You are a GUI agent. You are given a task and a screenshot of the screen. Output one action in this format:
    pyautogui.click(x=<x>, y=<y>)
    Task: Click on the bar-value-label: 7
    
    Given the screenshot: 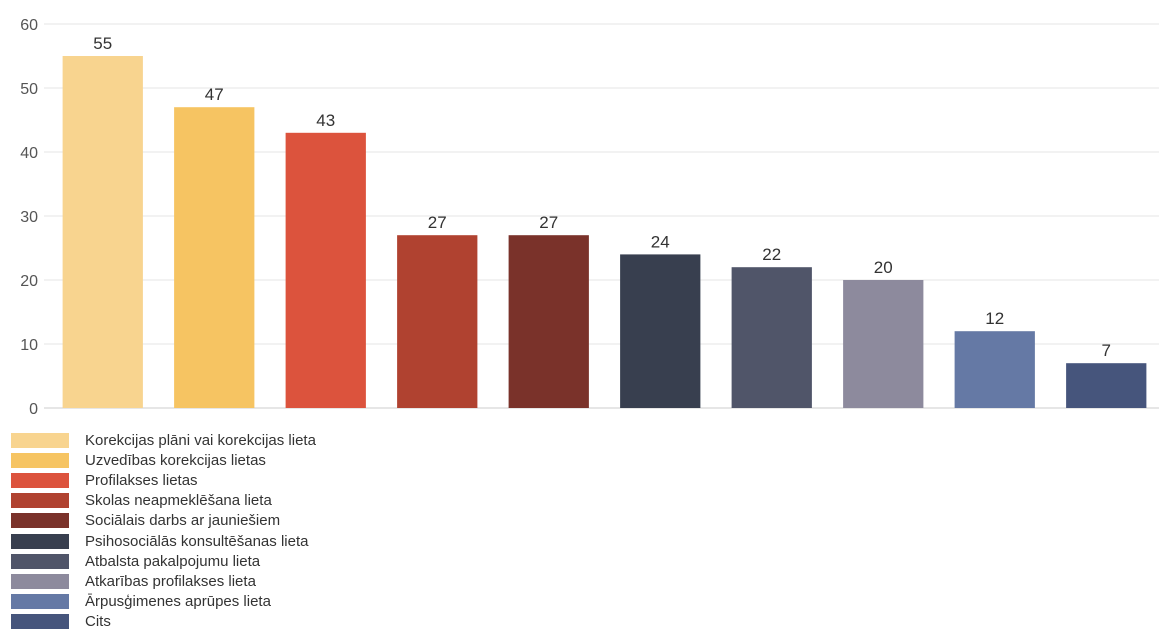 What is the action you would take?
    pyautogui.click(x=1106, y=350)
    